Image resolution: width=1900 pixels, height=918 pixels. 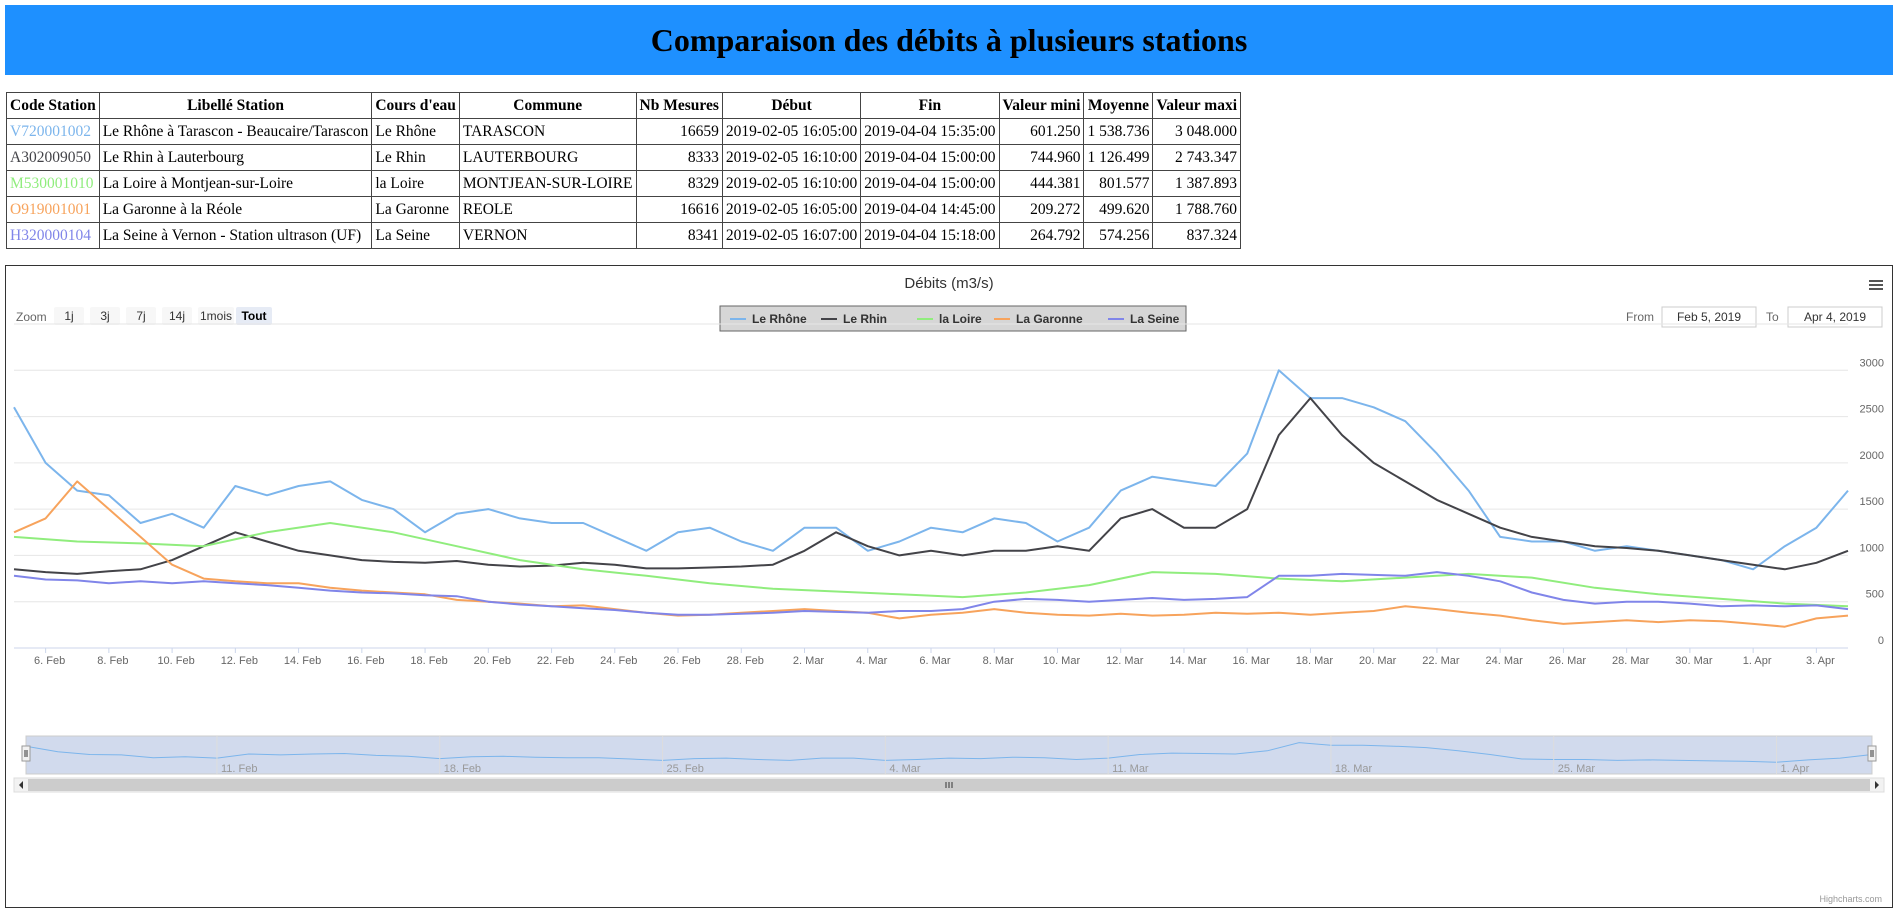 I want to click on col-header: Valeur mini, so click(x=1041, y=105).